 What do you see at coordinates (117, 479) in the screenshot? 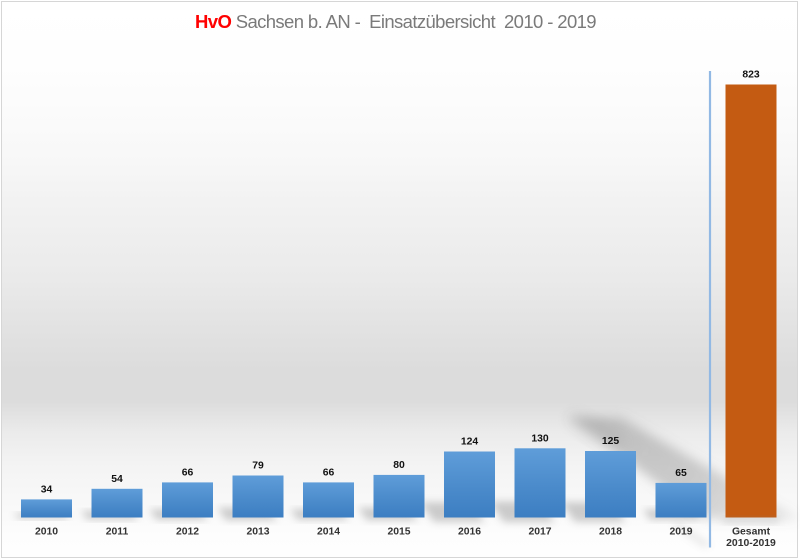
I see `svg-text: 54` at bounding box center [117, 479].